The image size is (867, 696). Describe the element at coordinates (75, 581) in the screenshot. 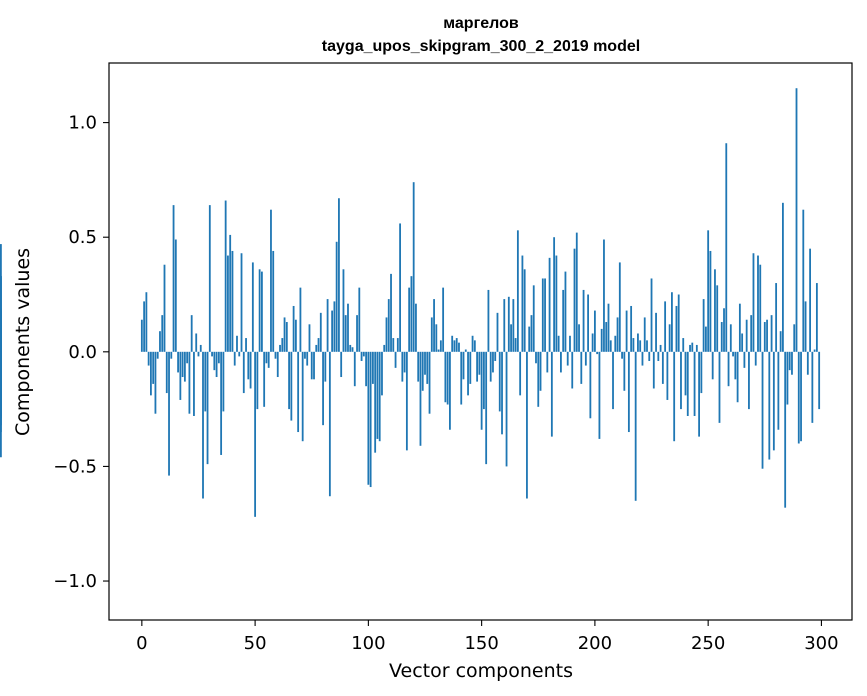

I see `y-tick-label: −1.0` at that location.